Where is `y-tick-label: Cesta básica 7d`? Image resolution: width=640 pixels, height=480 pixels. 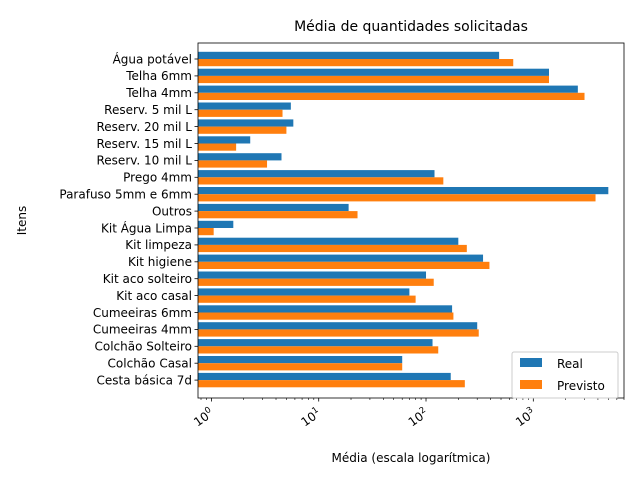 y-tick-label: Cesta básica 7d is located at coordinates (144, 380).